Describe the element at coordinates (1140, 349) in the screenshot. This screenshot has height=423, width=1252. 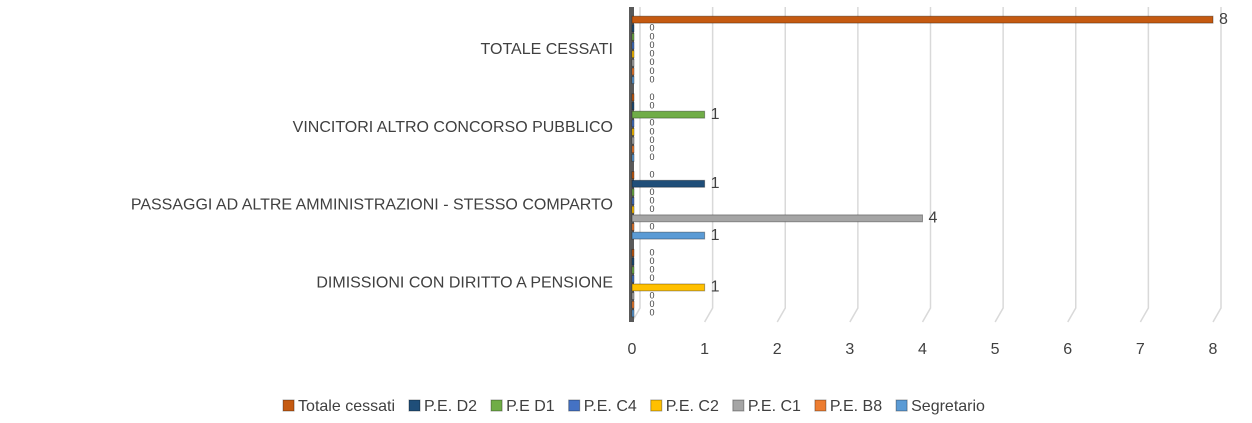
I see `x-tick-label: 7` at that location.